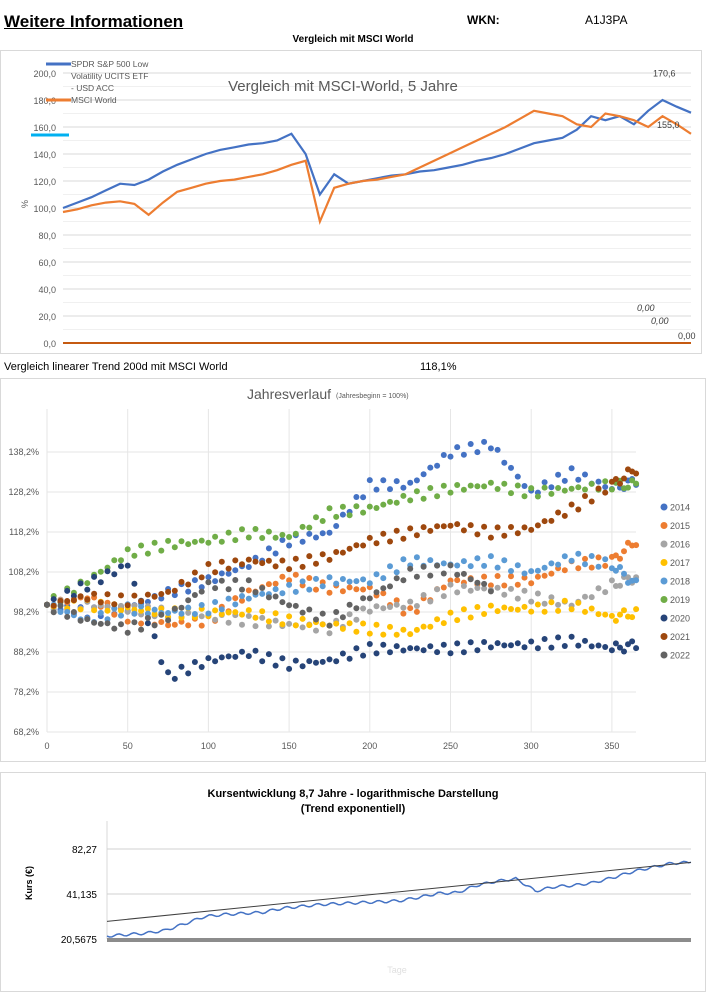 The height and width of the screenshot is (998, 706). I want to click on legend-label: 2018, so click(680, 582).